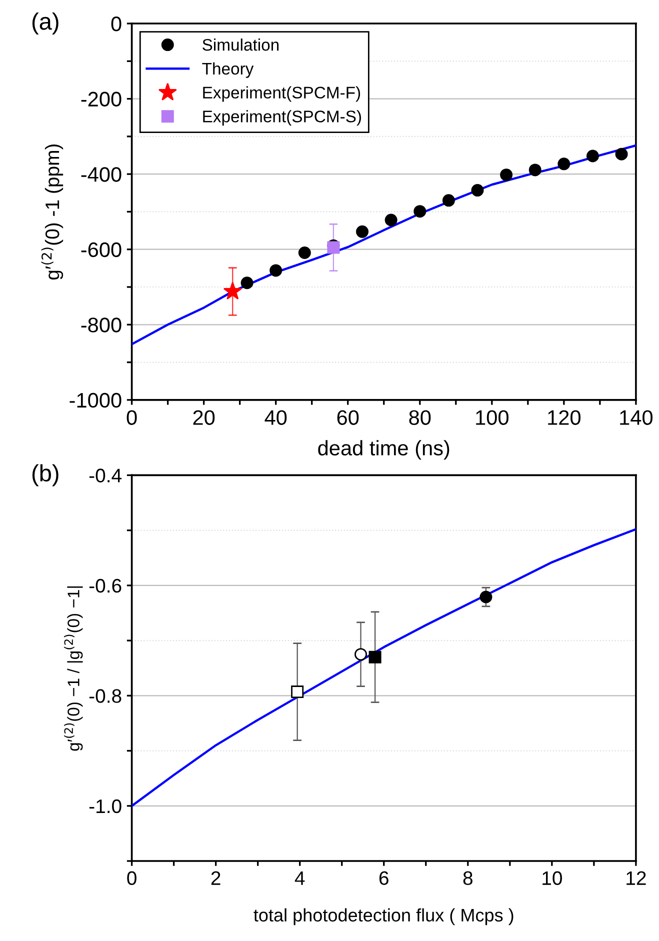  Describe the element at coordinates (215, 878) in the screenshot. I see `x-tick-label: 2` at that location.